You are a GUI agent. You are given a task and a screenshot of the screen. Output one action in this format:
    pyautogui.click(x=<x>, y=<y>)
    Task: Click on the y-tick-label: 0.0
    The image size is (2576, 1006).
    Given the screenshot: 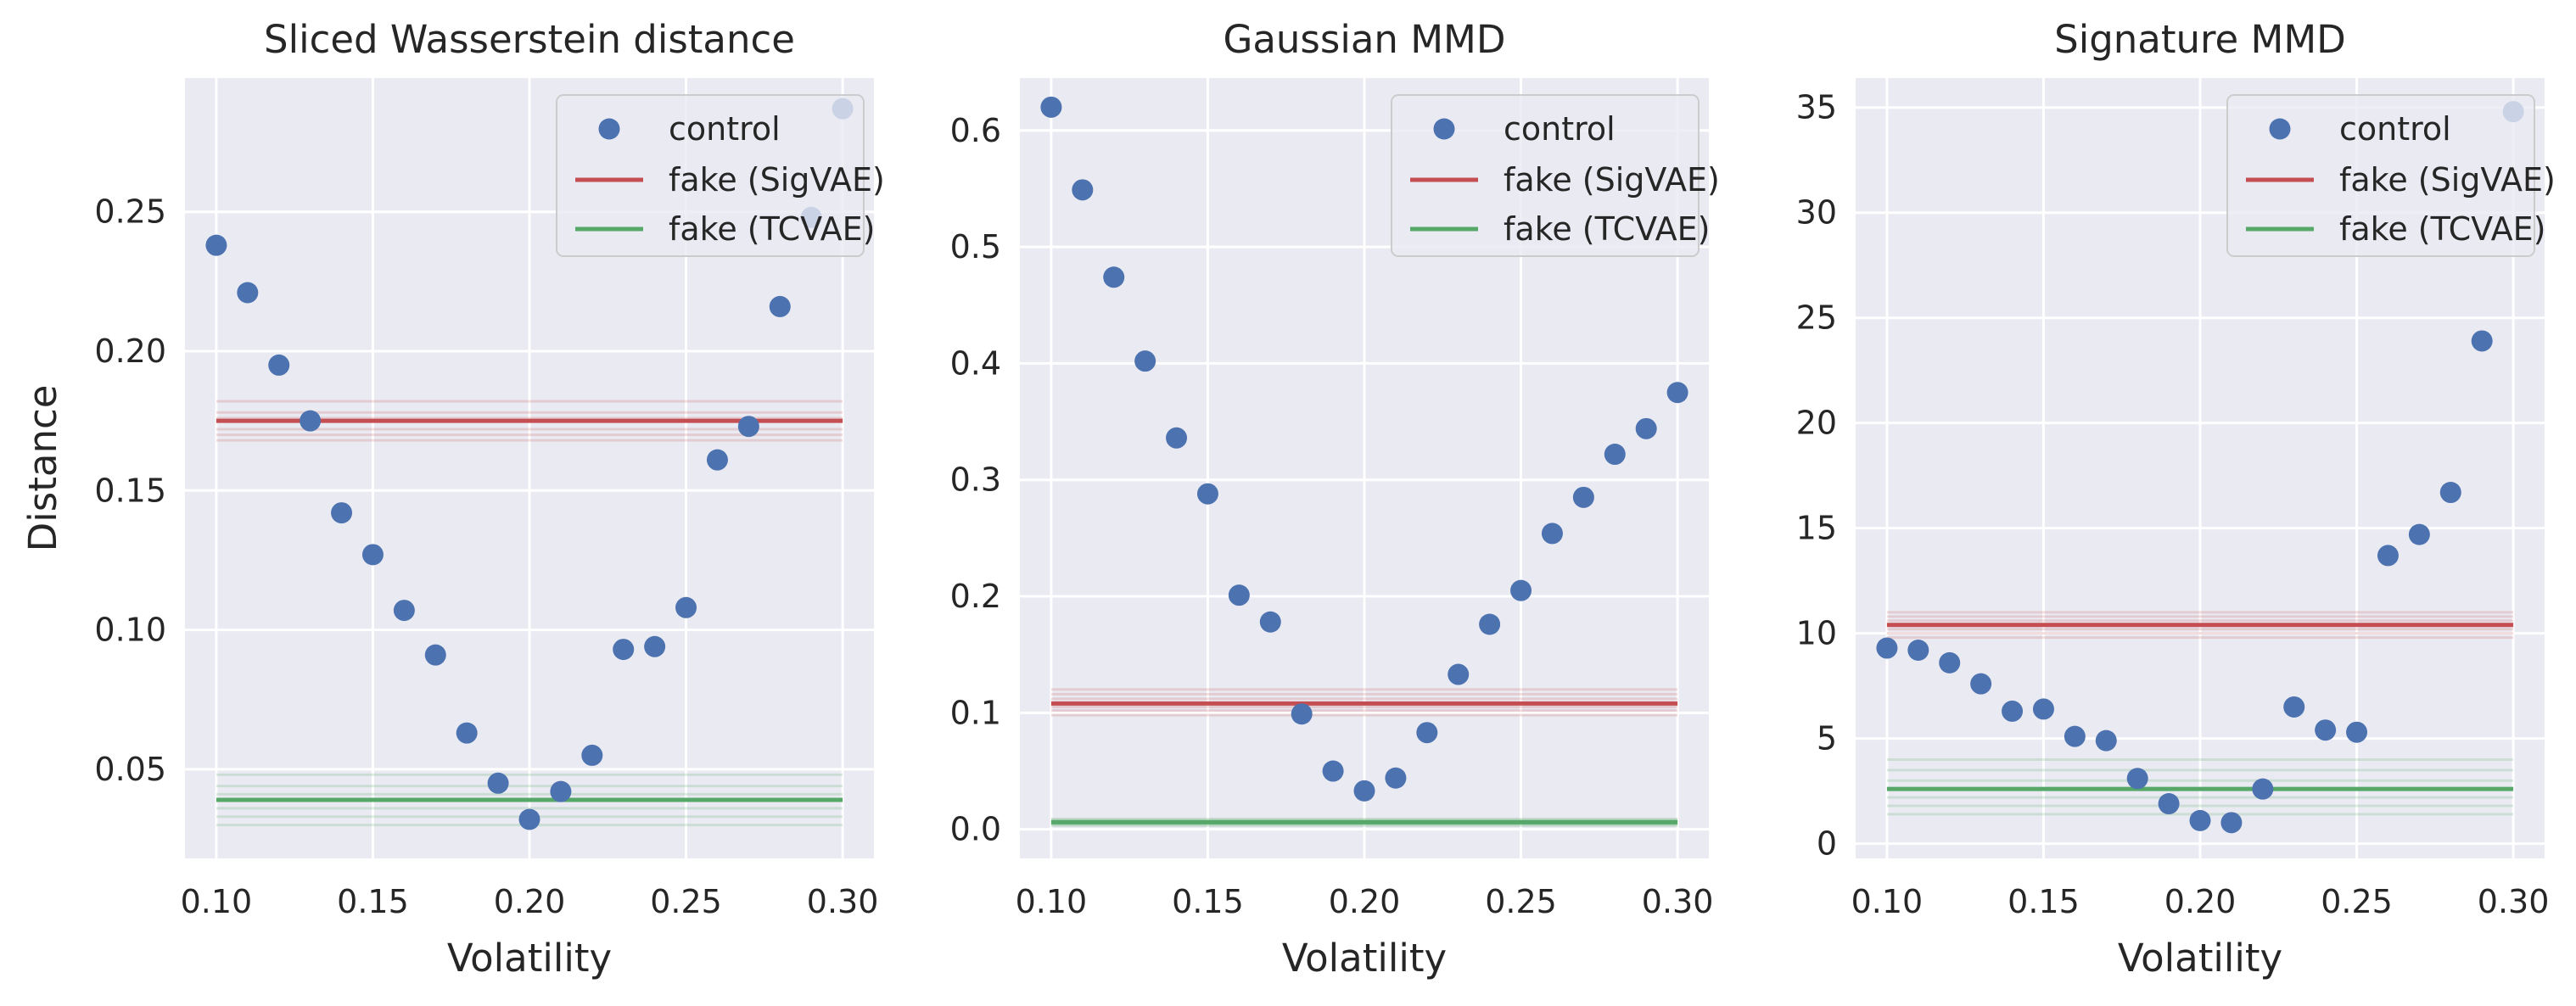 What is the action you would take?
    pyautogui.click(x=976, y=830)
    